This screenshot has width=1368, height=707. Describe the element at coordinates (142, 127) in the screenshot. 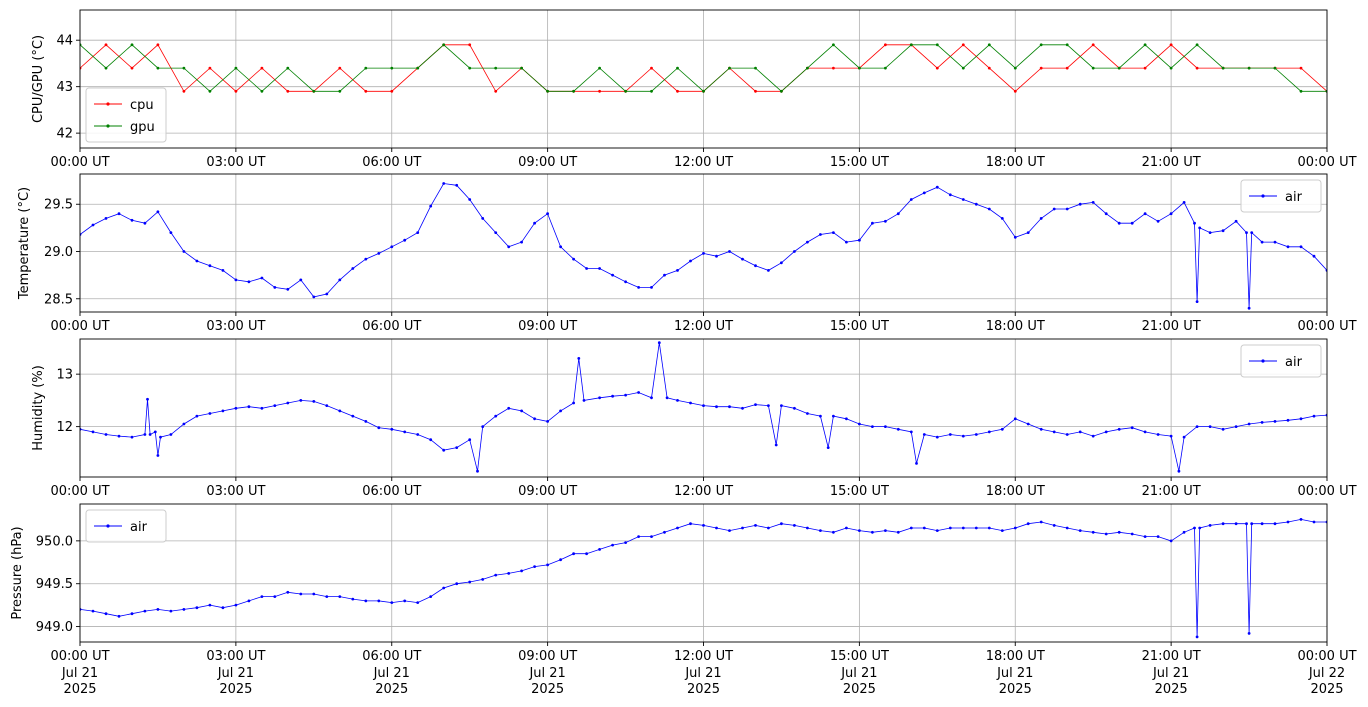

I see `legend-label-gpu: gpu` at that location.